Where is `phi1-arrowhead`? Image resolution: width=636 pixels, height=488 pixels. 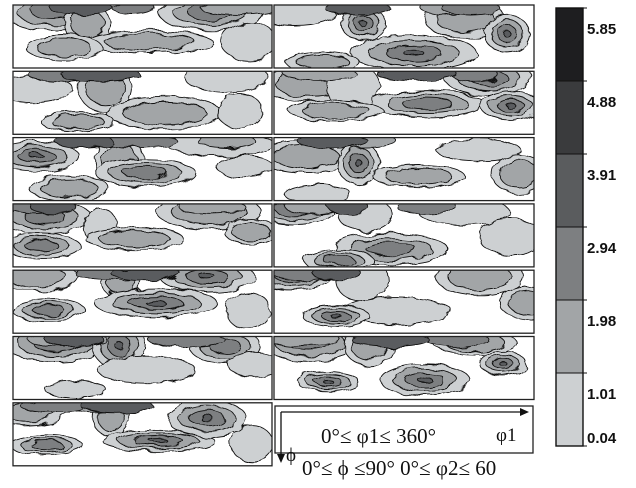 phi1-arrowhead is located at coordinates (524, 412).